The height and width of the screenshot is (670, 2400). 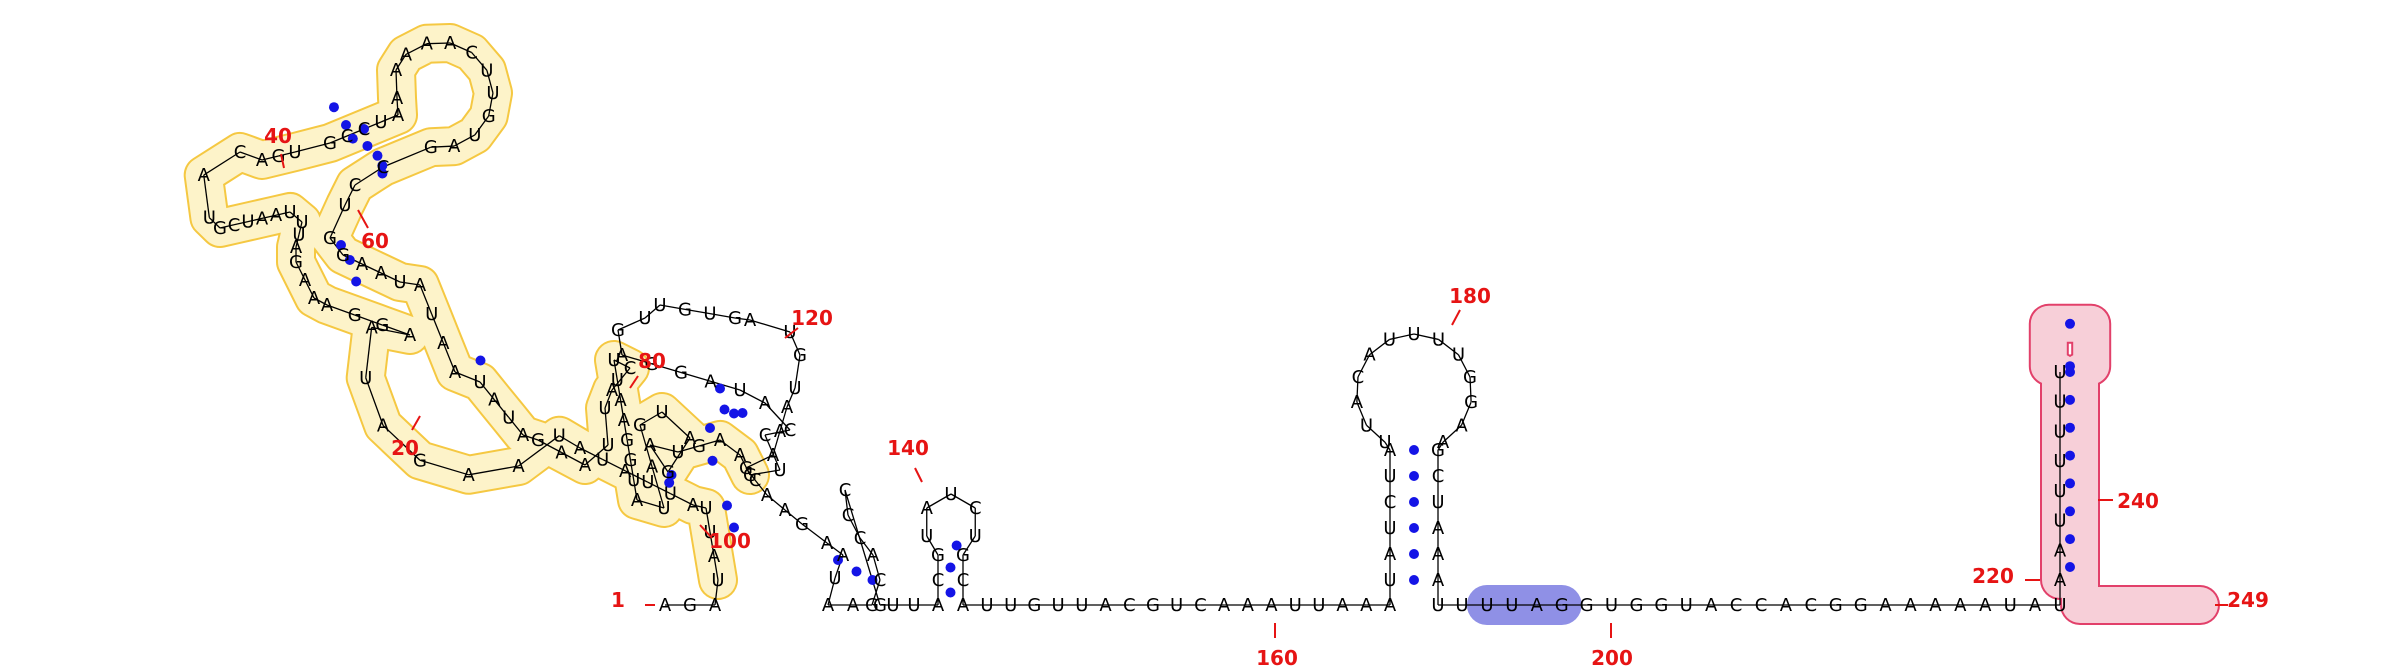 What do you see at coordinates (1470, 296) in the screenshot?
I see `position-label-180: 180` at bounding box center [1470, 296].